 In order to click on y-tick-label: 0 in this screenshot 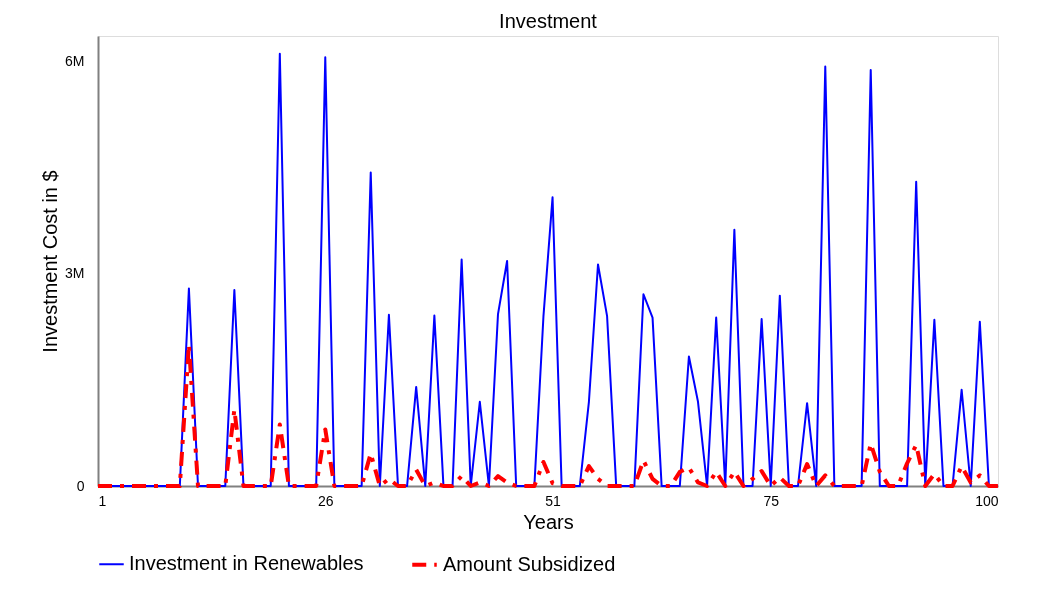, I will do `click(80, 485)`.